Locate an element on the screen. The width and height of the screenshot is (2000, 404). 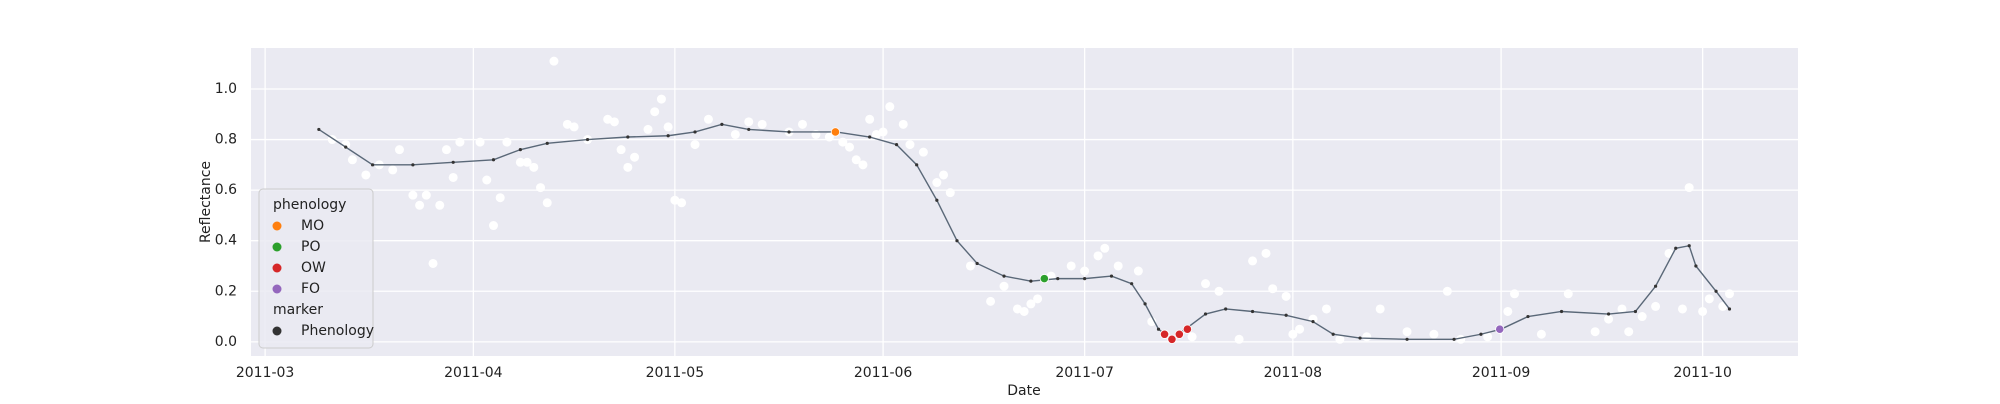
x-tick-label: 2011-03 is located at coordinates (265, 373).